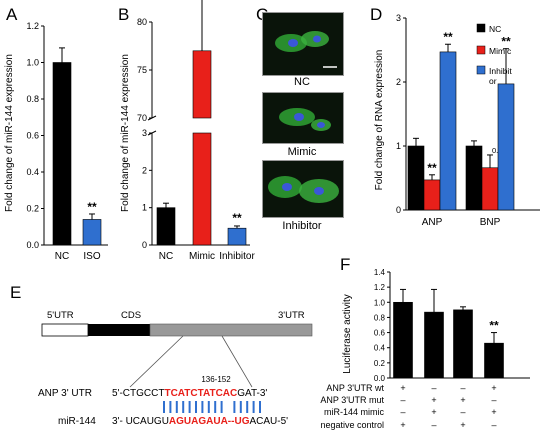  I want to click on cds-box, so click(119, 330).